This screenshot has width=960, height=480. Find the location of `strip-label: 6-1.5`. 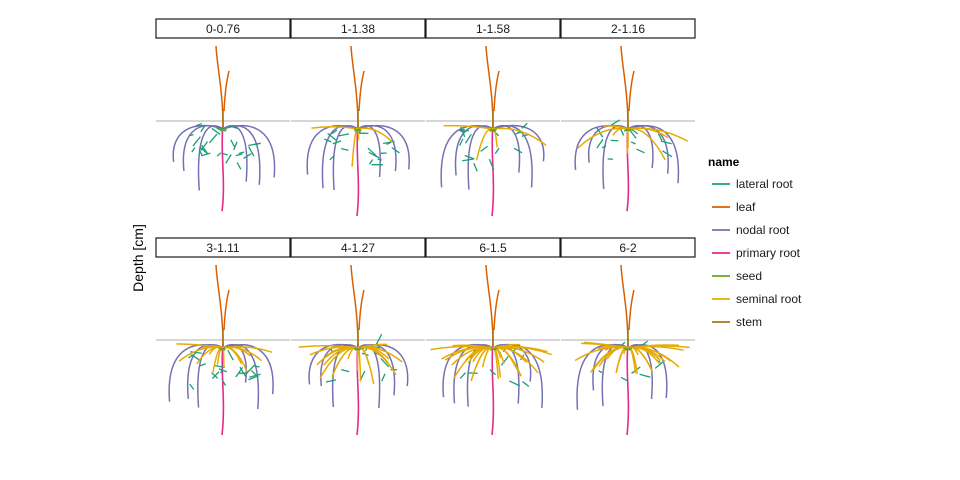

strip-label: 6-1.5 is located at coordinates (493, 248).